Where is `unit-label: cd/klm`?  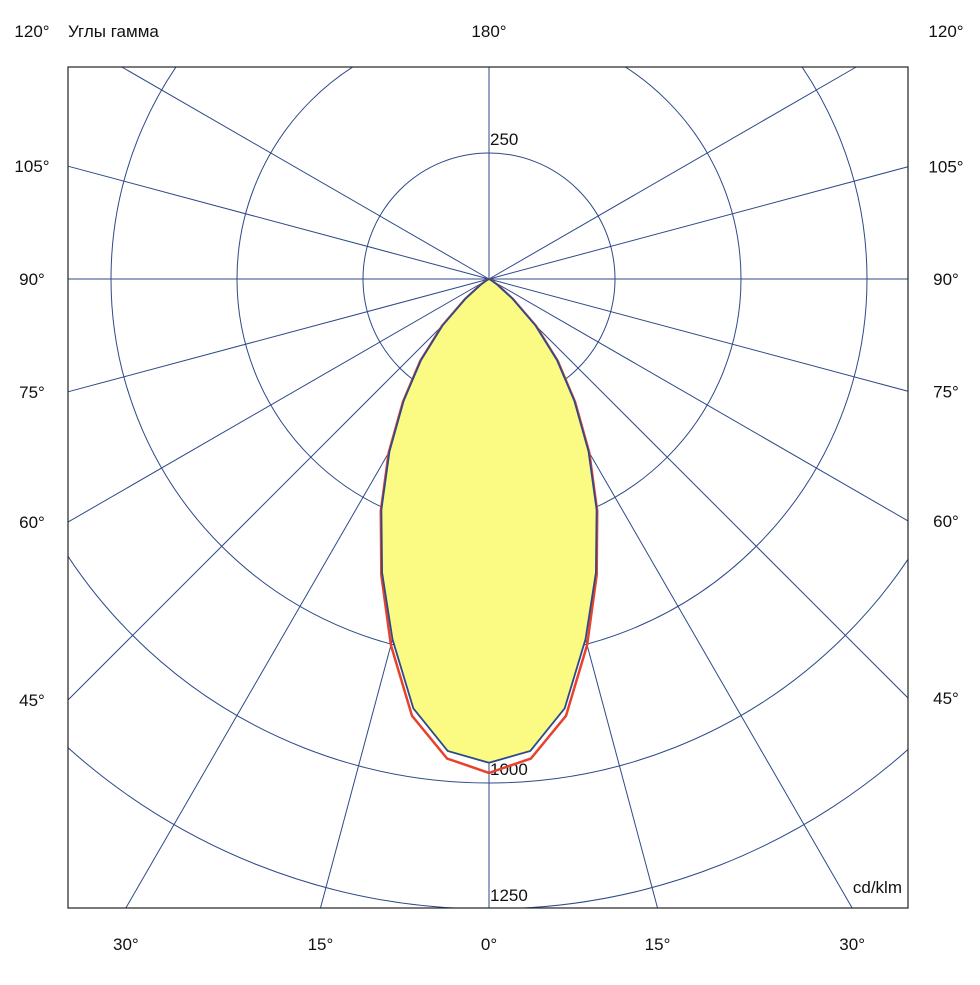 unit-label: cd/klm is located at coordinates (877, 887).